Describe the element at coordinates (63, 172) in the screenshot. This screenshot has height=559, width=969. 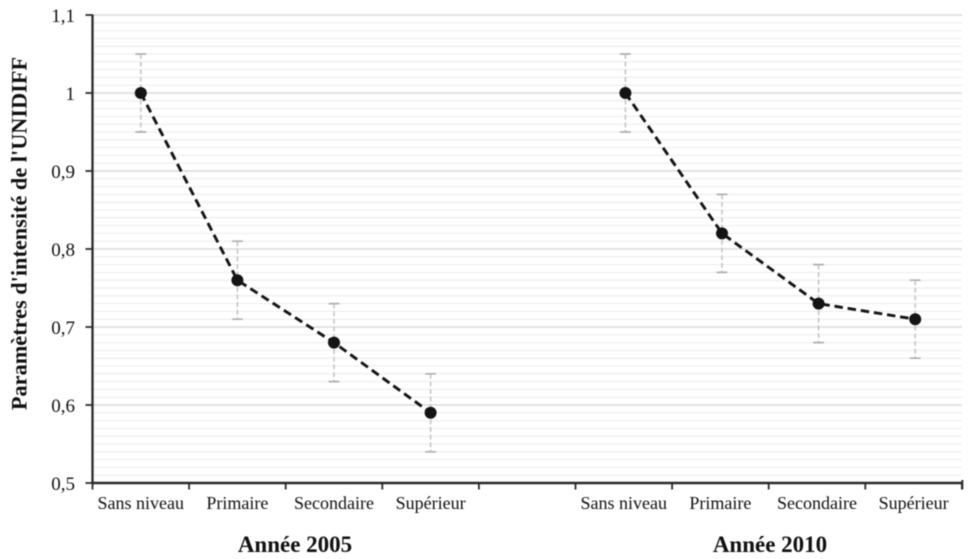
I see `svg-text: 0,9` at that location.